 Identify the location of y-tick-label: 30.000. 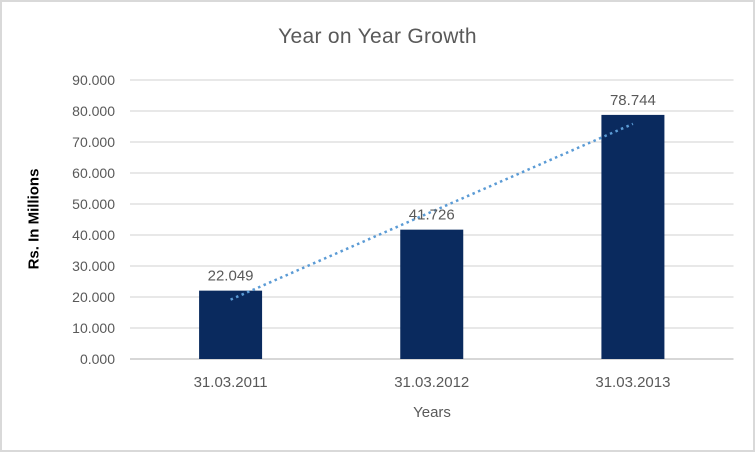
(93, 266).